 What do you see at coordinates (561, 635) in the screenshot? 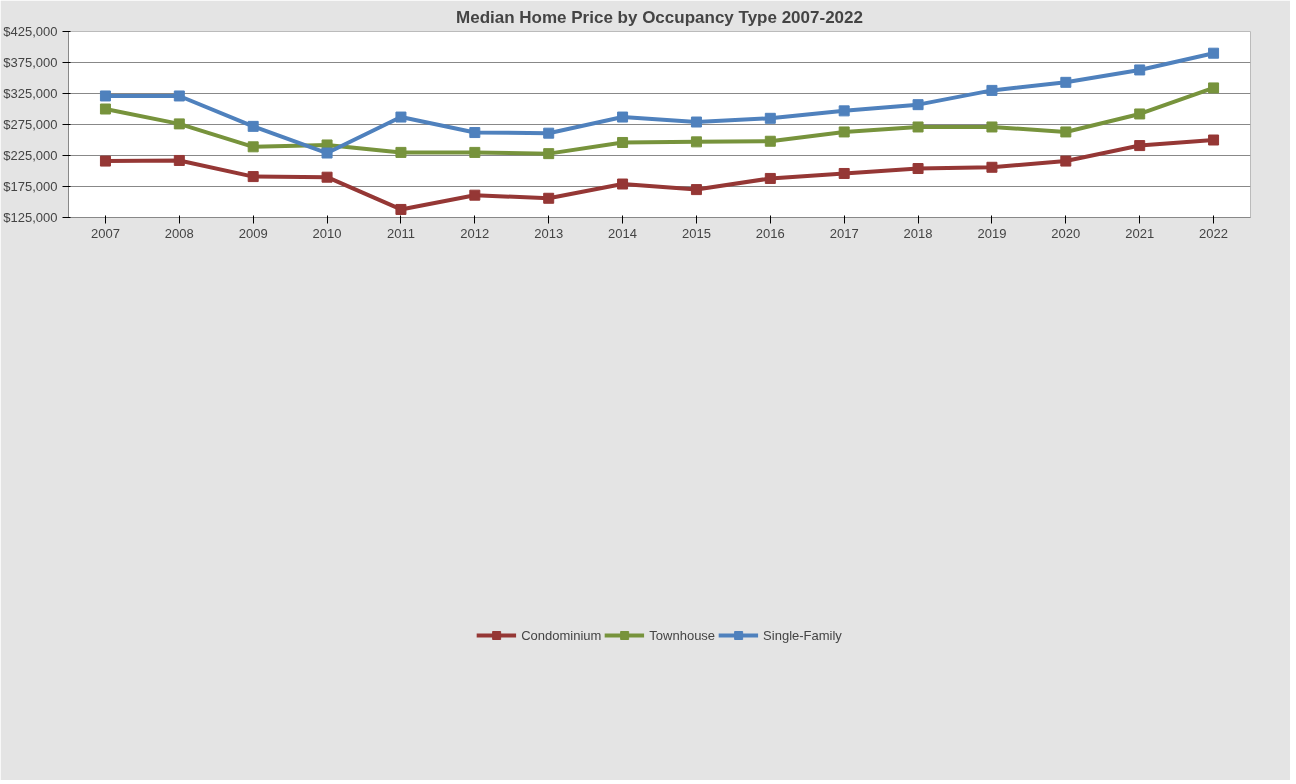
I see `legend-label: Condominium` at bounding box center [561, 635].